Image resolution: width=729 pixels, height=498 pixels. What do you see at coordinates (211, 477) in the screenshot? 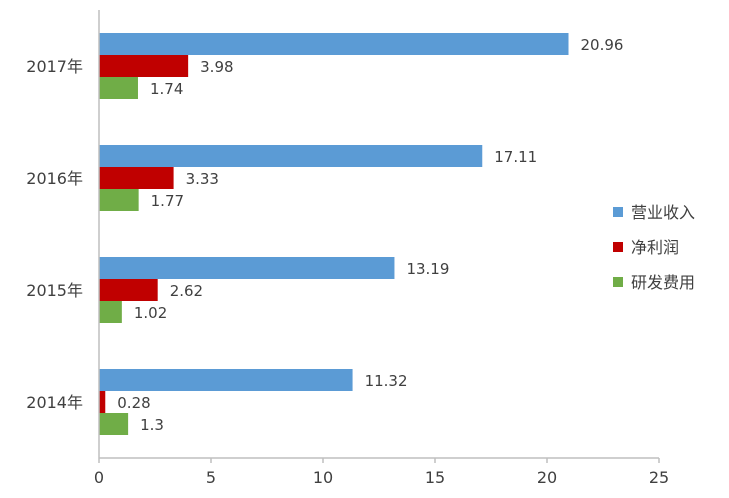
I see `x-tick-label-5: 5` at bounding box center [211, 477].